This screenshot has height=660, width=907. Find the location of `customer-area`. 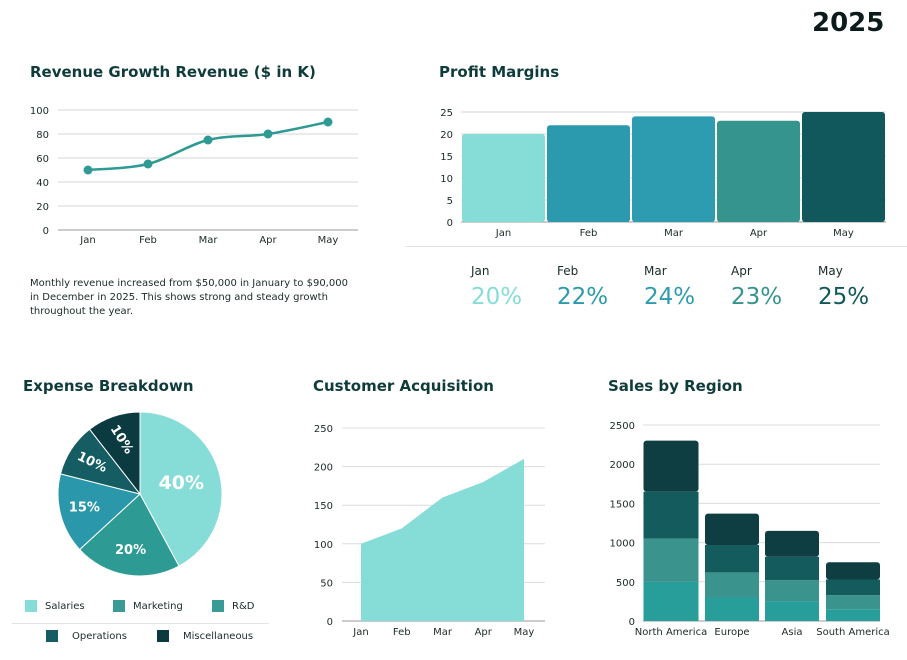

customer-area is located at coordinates (442, 539).